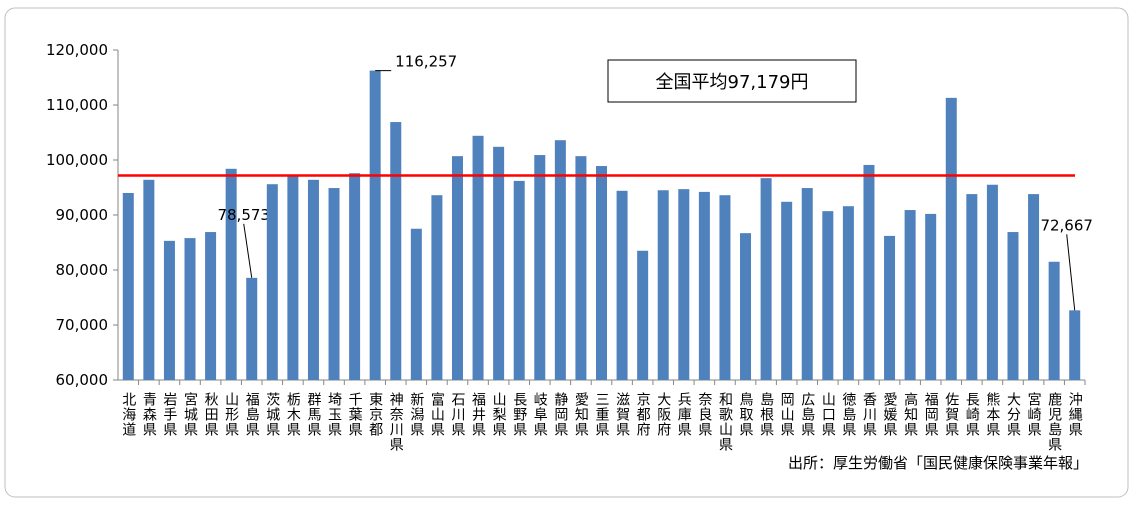 This screenshot has width=1134, height=509. Describe the element at coordinates (252, 414) in the screenshot. I see `x-tick-label: 福島県` at that location.